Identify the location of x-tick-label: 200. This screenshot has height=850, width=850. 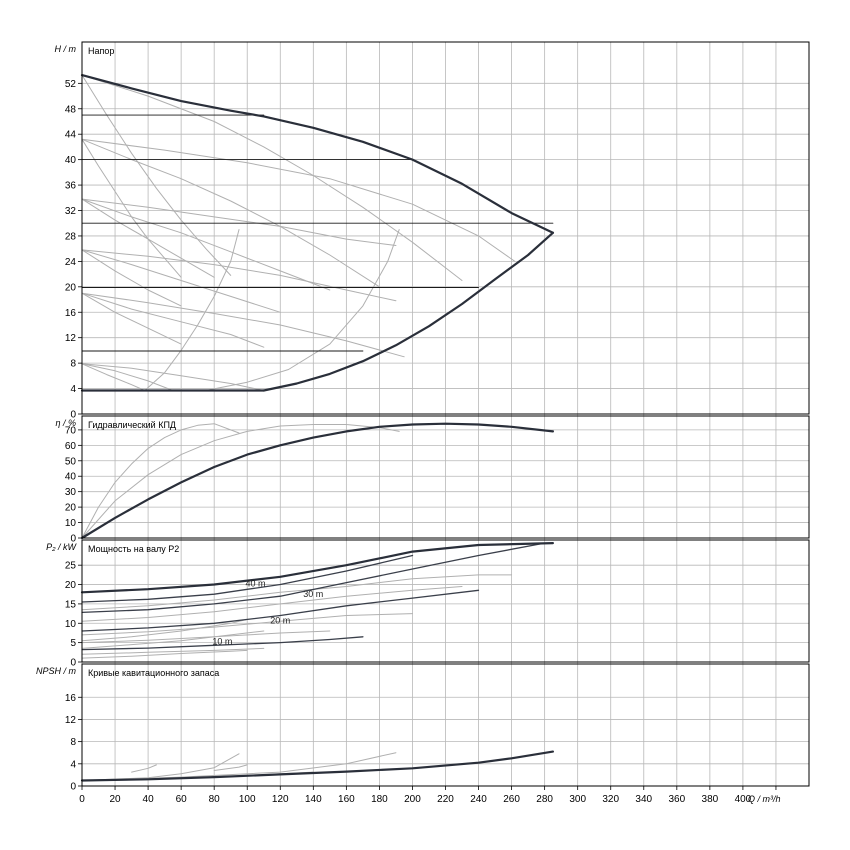
(412, 799).